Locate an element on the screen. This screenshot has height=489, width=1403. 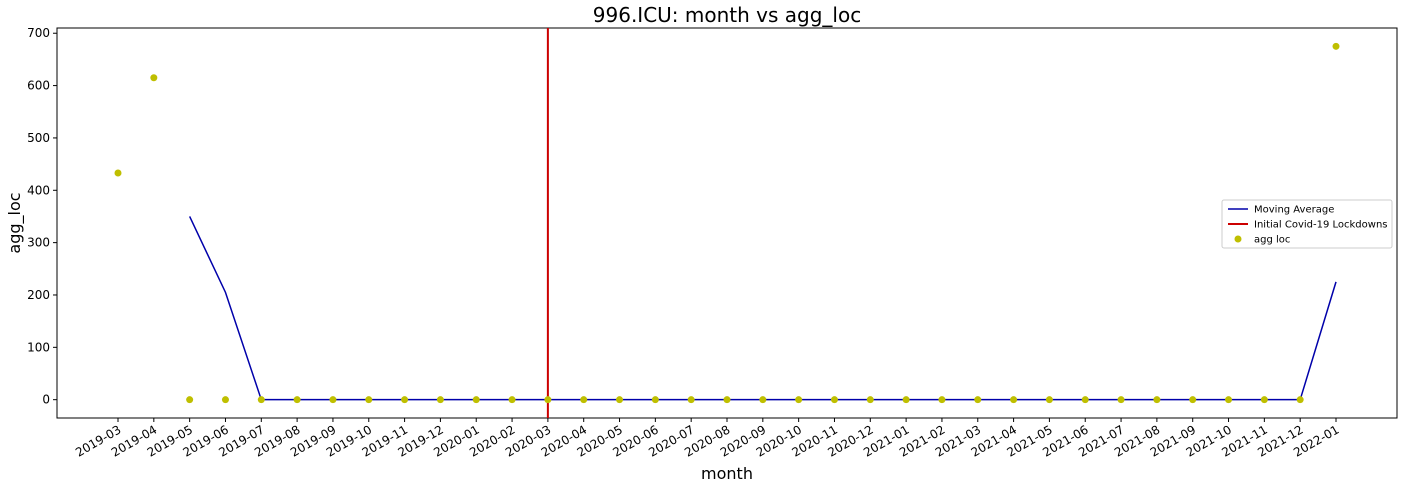
y-tick-label: 600 is located at coordinates (38, 86).